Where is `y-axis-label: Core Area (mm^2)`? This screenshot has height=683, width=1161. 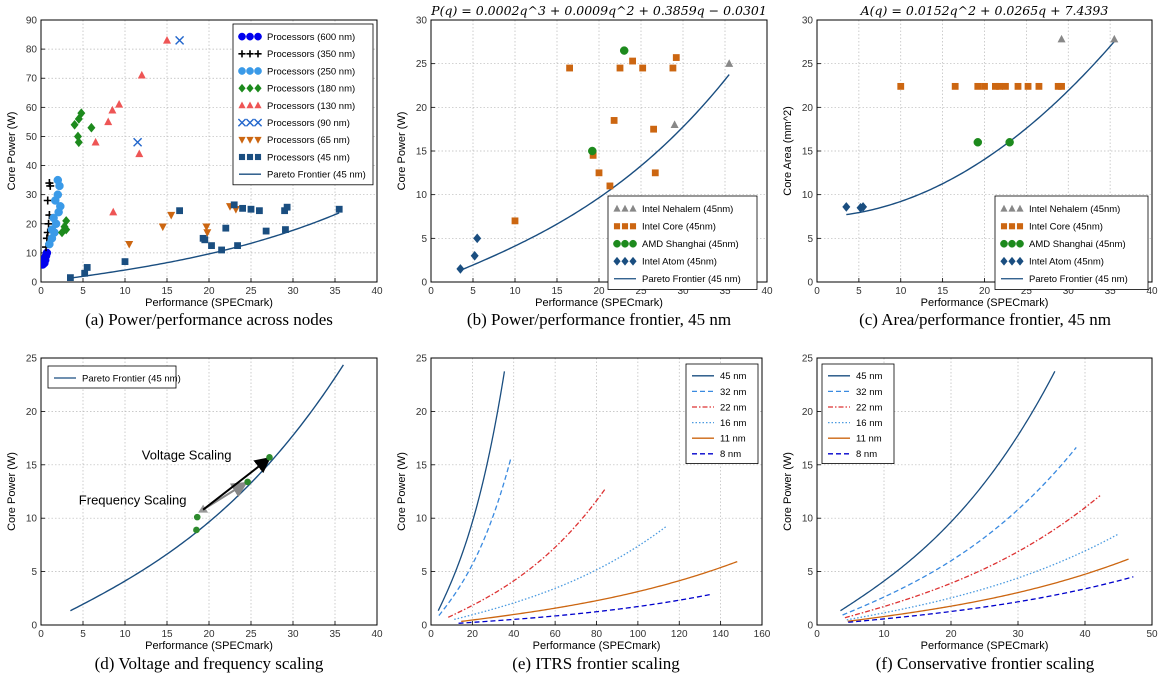 y-axis-label: Core Area (mm^2) is located at coordinates (788, 151).